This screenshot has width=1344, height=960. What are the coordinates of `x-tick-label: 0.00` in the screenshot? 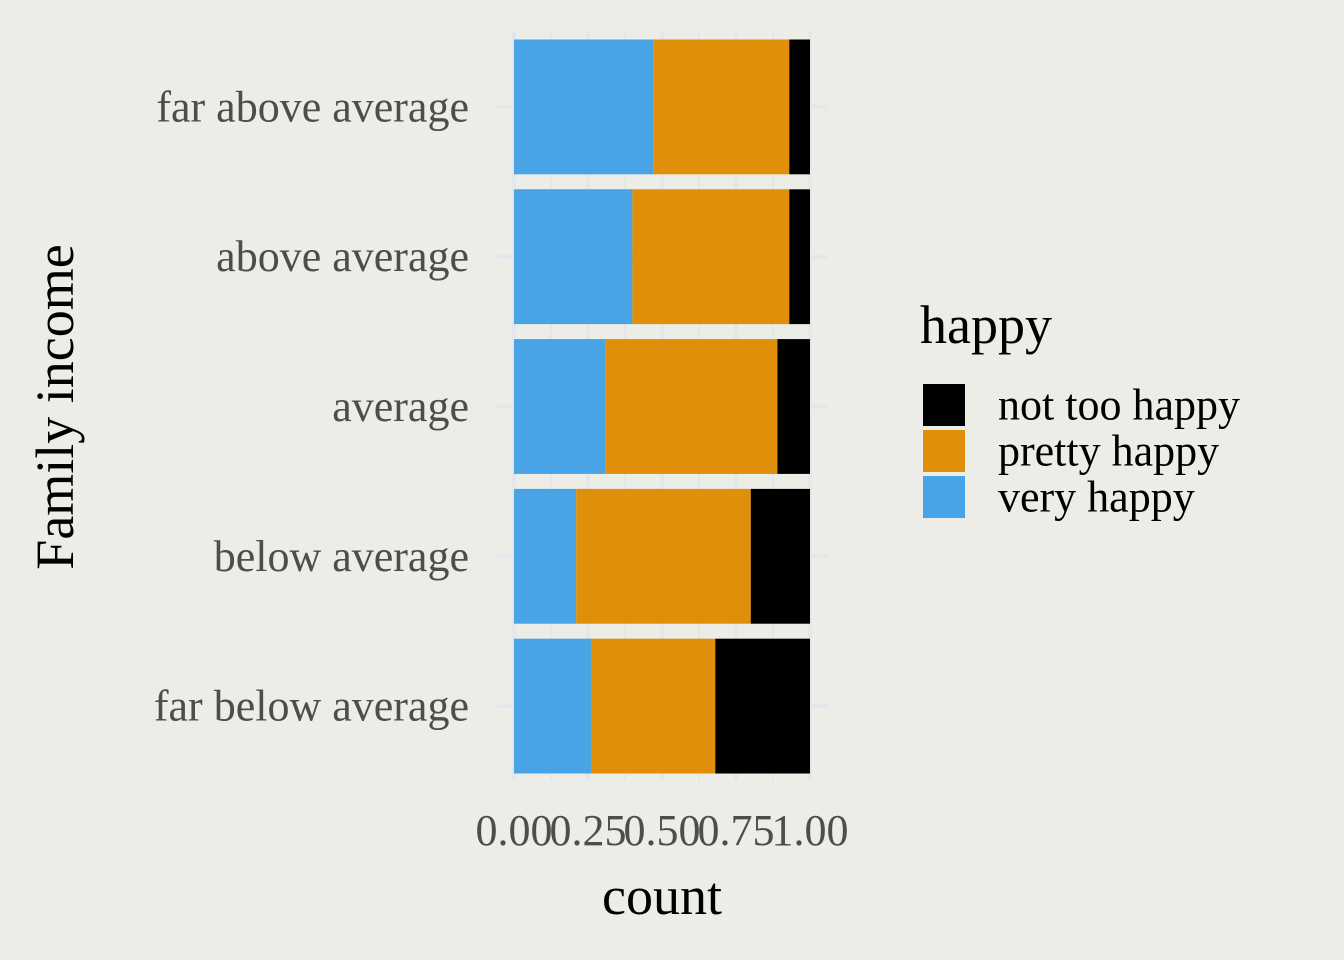 It's located at (514, 830).